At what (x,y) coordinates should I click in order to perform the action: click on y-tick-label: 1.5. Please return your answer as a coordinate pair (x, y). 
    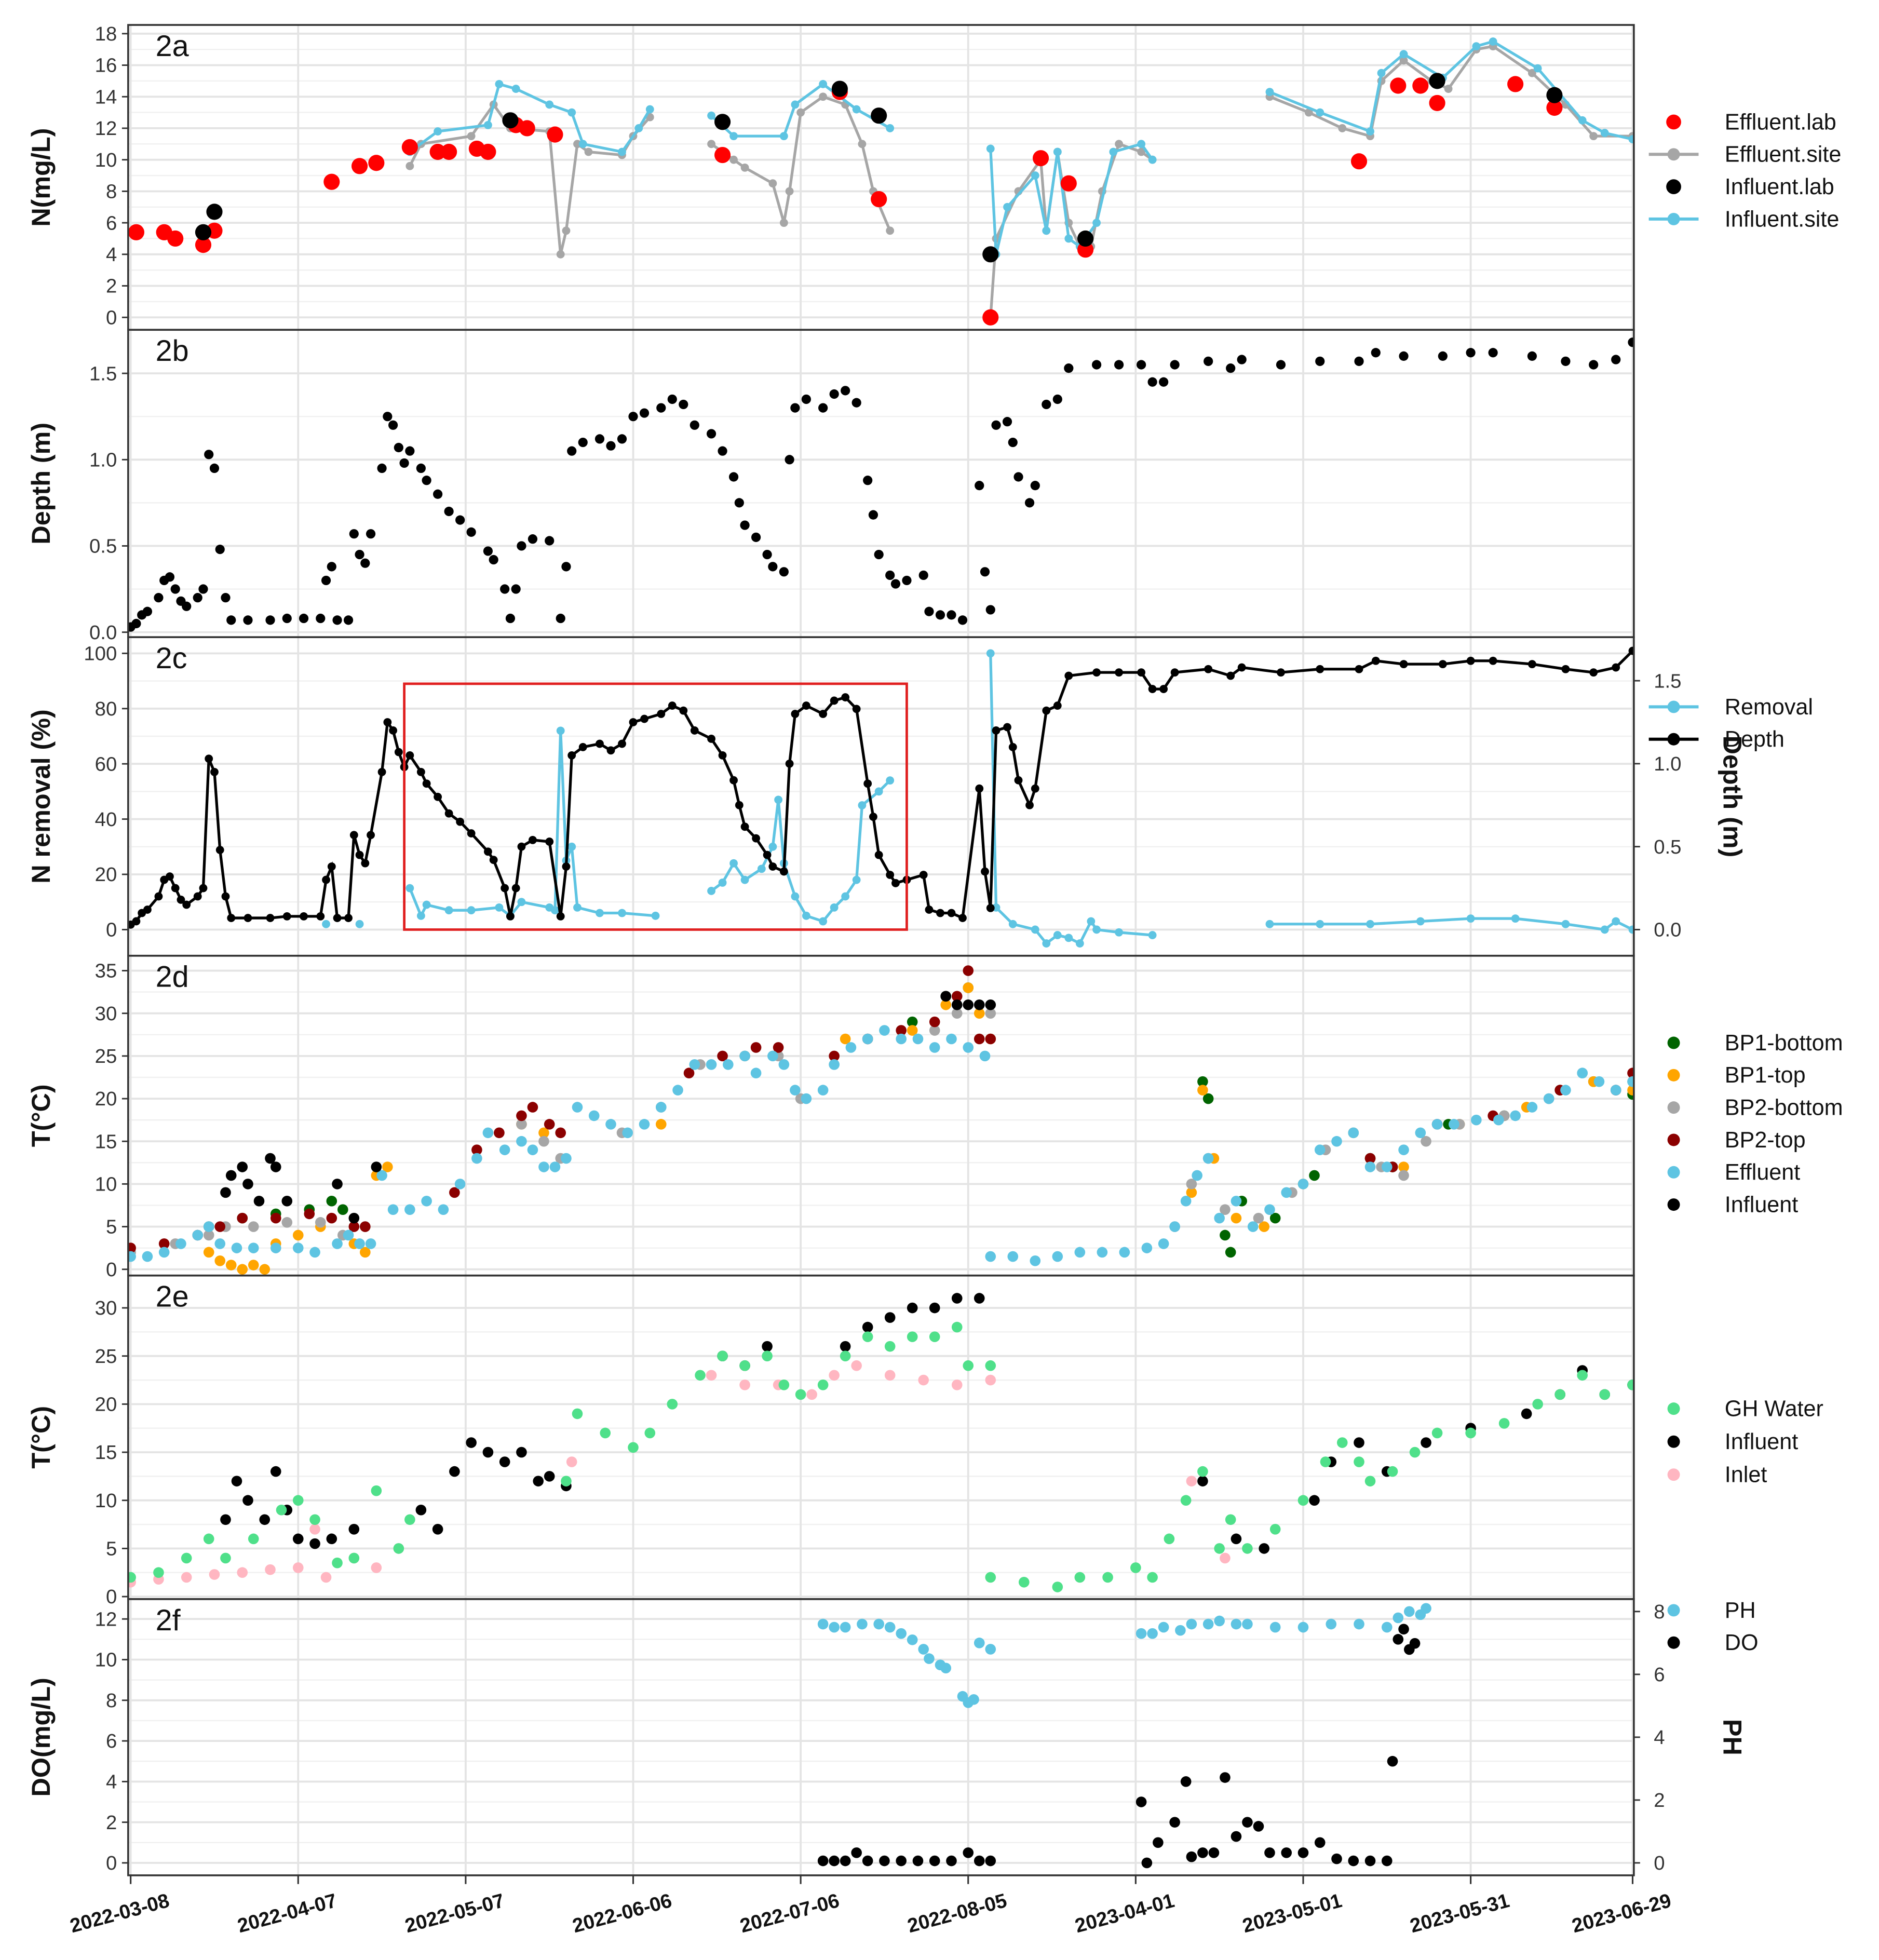
    Looking at the image, I should click on (103, 373).